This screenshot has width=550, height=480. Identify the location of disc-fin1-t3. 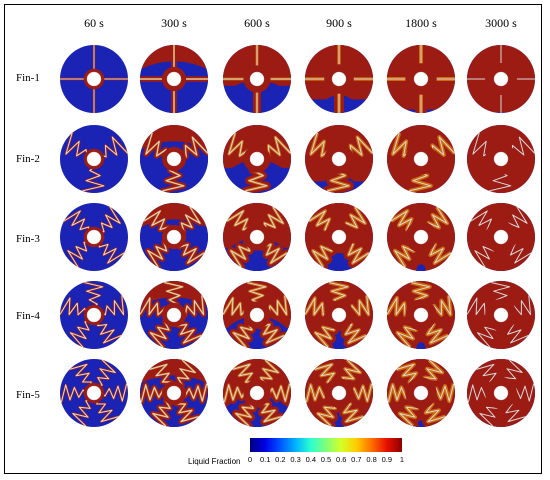
(339, 79).